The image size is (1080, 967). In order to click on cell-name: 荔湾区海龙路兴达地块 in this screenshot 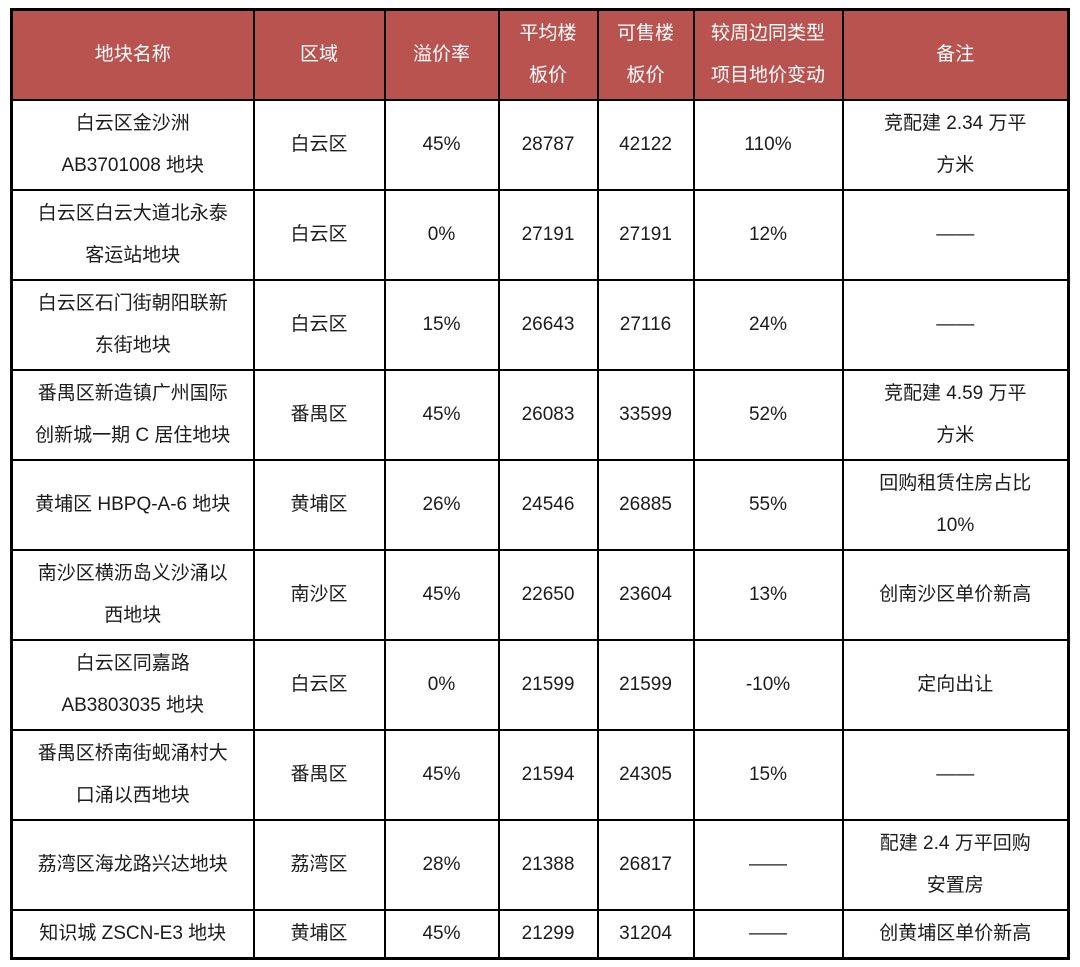, I will do `click(132, 865)`.